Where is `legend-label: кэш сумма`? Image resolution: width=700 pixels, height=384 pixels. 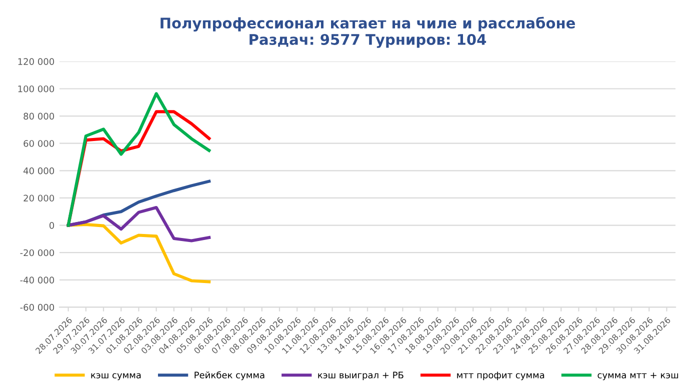
legend-label: кэш сумма is located at coordinates (116, 376).